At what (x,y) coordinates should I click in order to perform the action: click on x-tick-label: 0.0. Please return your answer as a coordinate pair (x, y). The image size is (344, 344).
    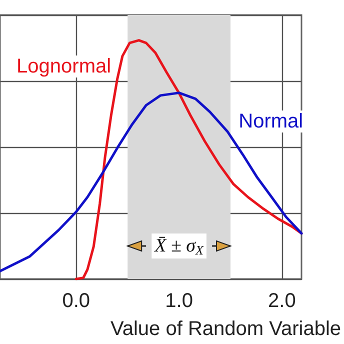
    Looking at the image, I should click on (76, 301).